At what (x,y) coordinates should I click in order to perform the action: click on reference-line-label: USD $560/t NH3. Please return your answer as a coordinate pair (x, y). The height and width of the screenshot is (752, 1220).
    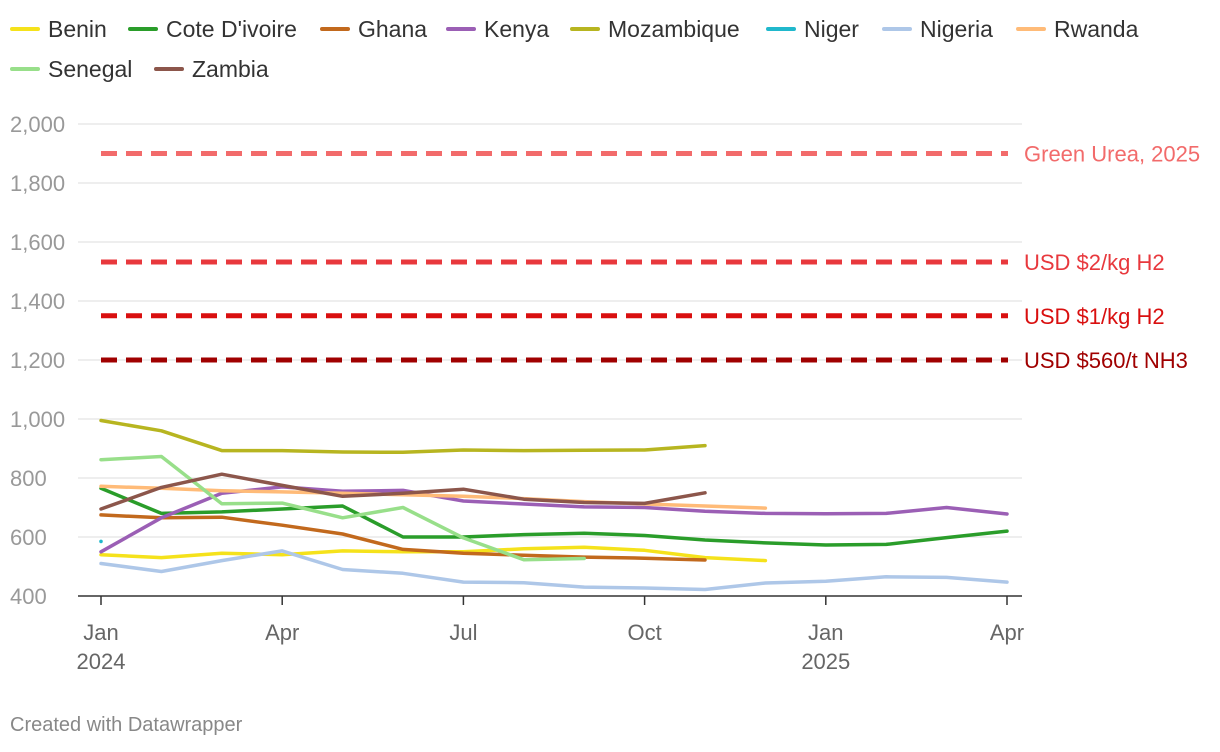
    Looking at the image, I should click on (1106, 360).